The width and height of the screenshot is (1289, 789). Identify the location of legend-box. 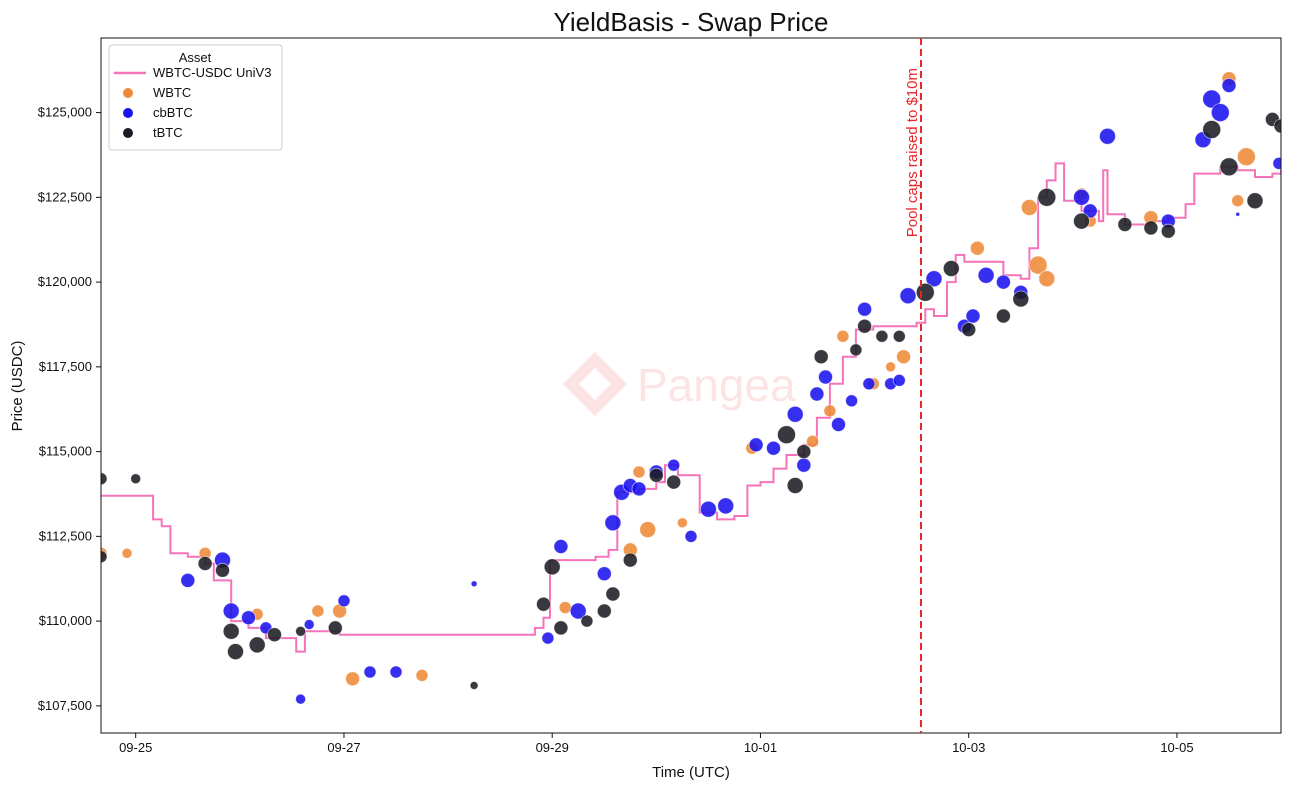
(195, 97).